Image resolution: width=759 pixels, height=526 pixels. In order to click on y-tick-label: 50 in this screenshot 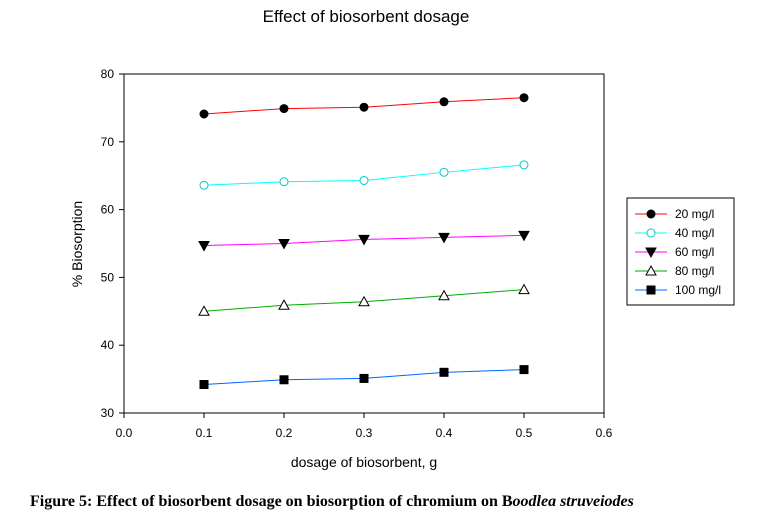, I will do `click(108, 277)`.